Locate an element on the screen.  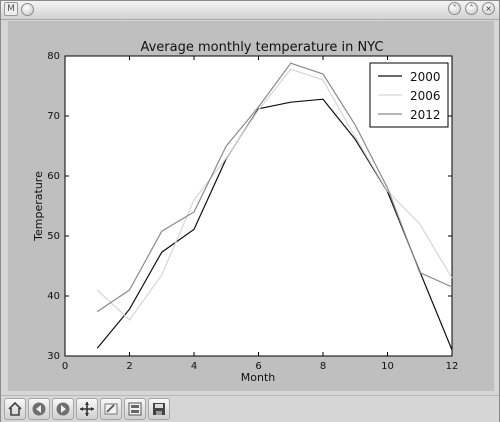
pan-button is located at coordinates (87, 409).